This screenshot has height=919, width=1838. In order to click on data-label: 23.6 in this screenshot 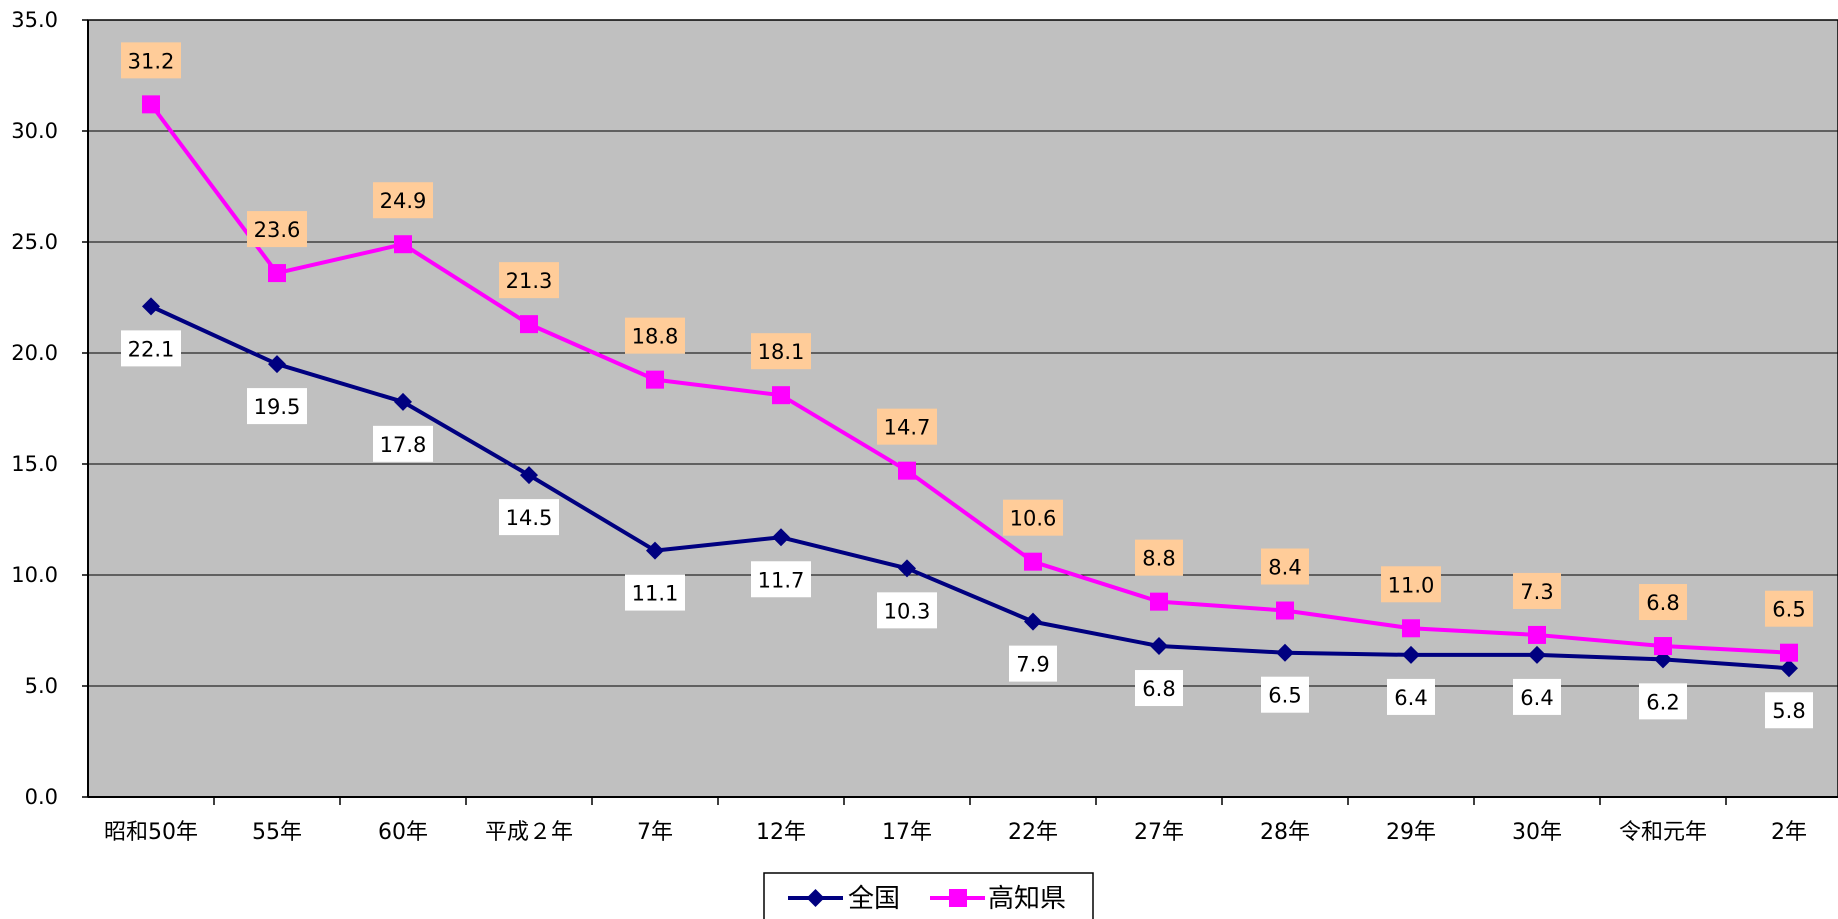, I will do `click(277, 230)`.